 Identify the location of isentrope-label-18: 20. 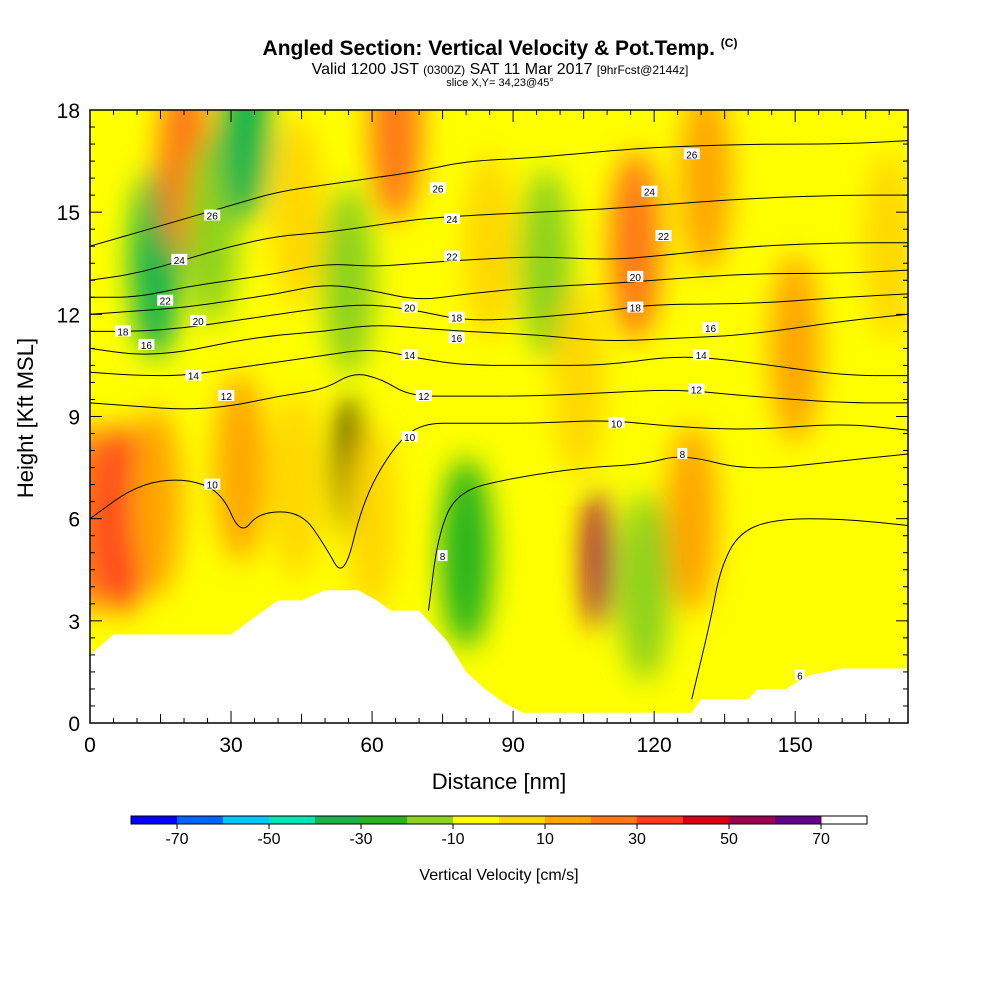
(198, 321).